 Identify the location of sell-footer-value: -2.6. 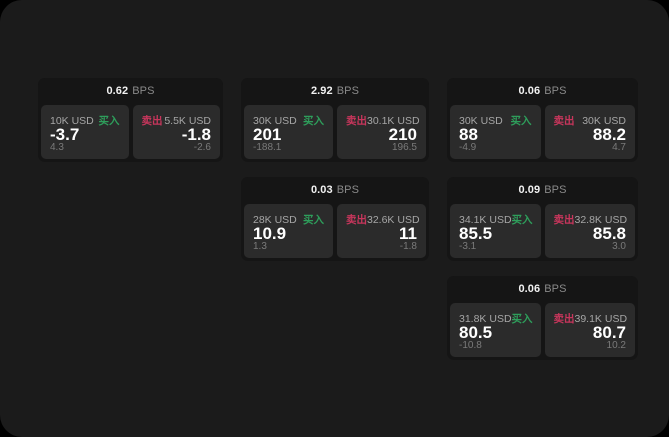
(202, 147).